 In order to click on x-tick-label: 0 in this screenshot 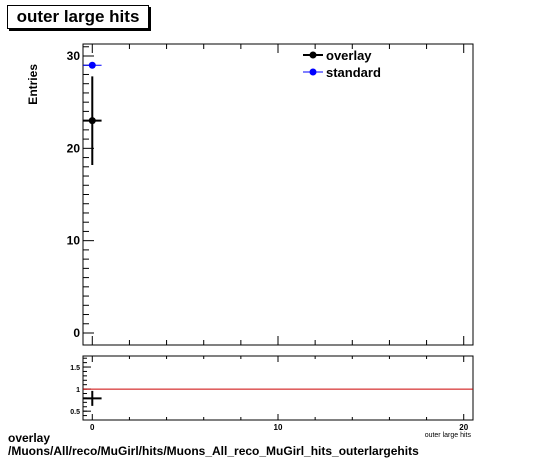, I will do `click(92, 427)`.